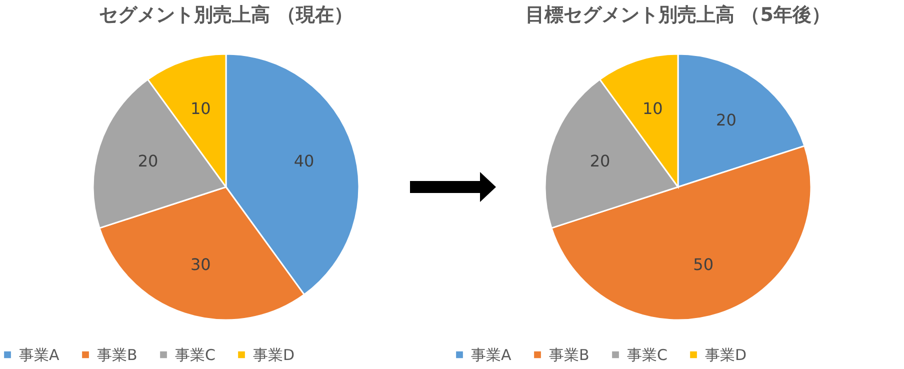 This screenshot has width=904, height=369. I want to click on chart-title: セグメント別売上高 （現在）, so click(226, 15).